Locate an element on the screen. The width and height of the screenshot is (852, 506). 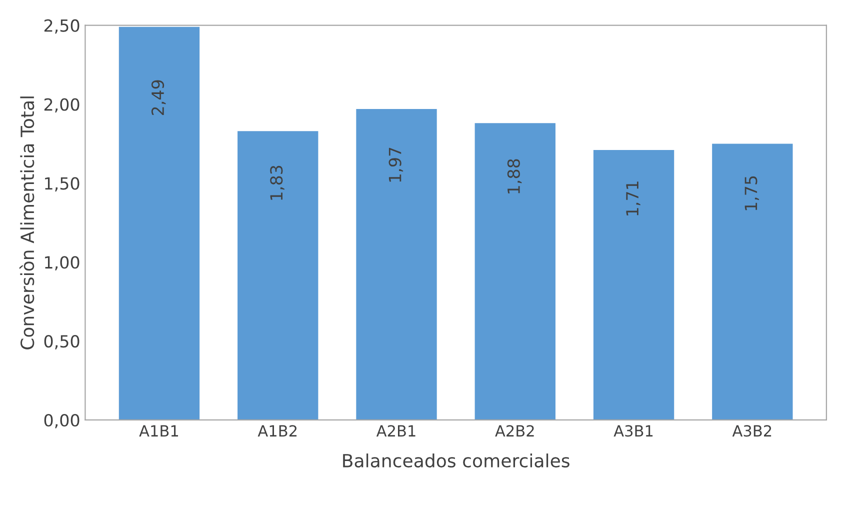
data-label: 1,75 is located at coordinates (751, 193).